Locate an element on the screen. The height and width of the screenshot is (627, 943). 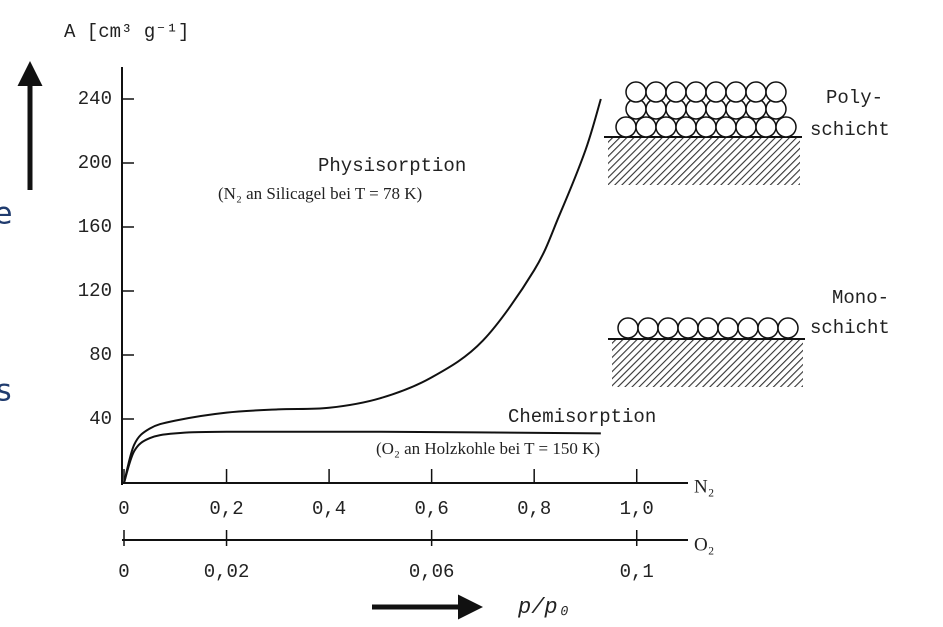
x-tick-label: 0,4 is located at coordinates (329, 509).